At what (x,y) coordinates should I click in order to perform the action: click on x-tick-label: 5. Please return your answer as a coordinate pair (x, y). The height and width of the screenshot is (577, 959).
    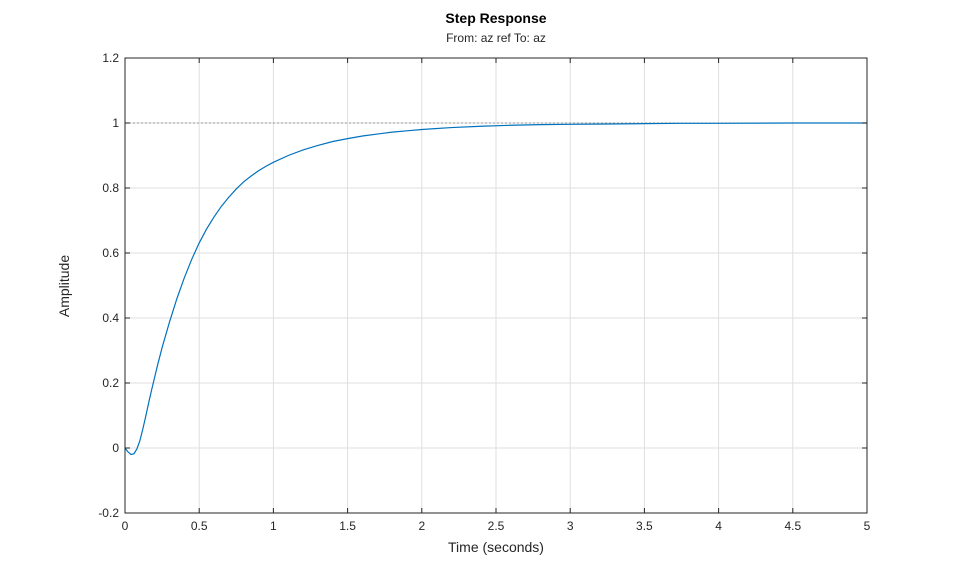
    Looking at the image, I should click on (867, 526).